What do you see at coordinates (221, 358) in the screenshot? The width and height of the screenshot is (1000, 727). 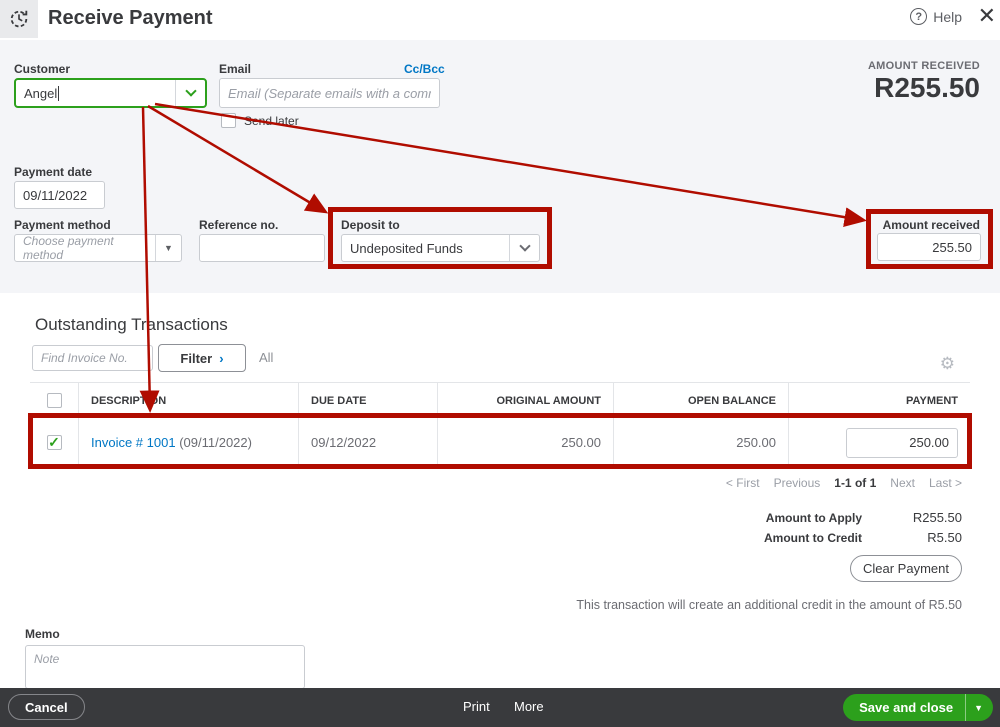 I see `chevron-right-icon: ›` at bounding box center [221, 358].